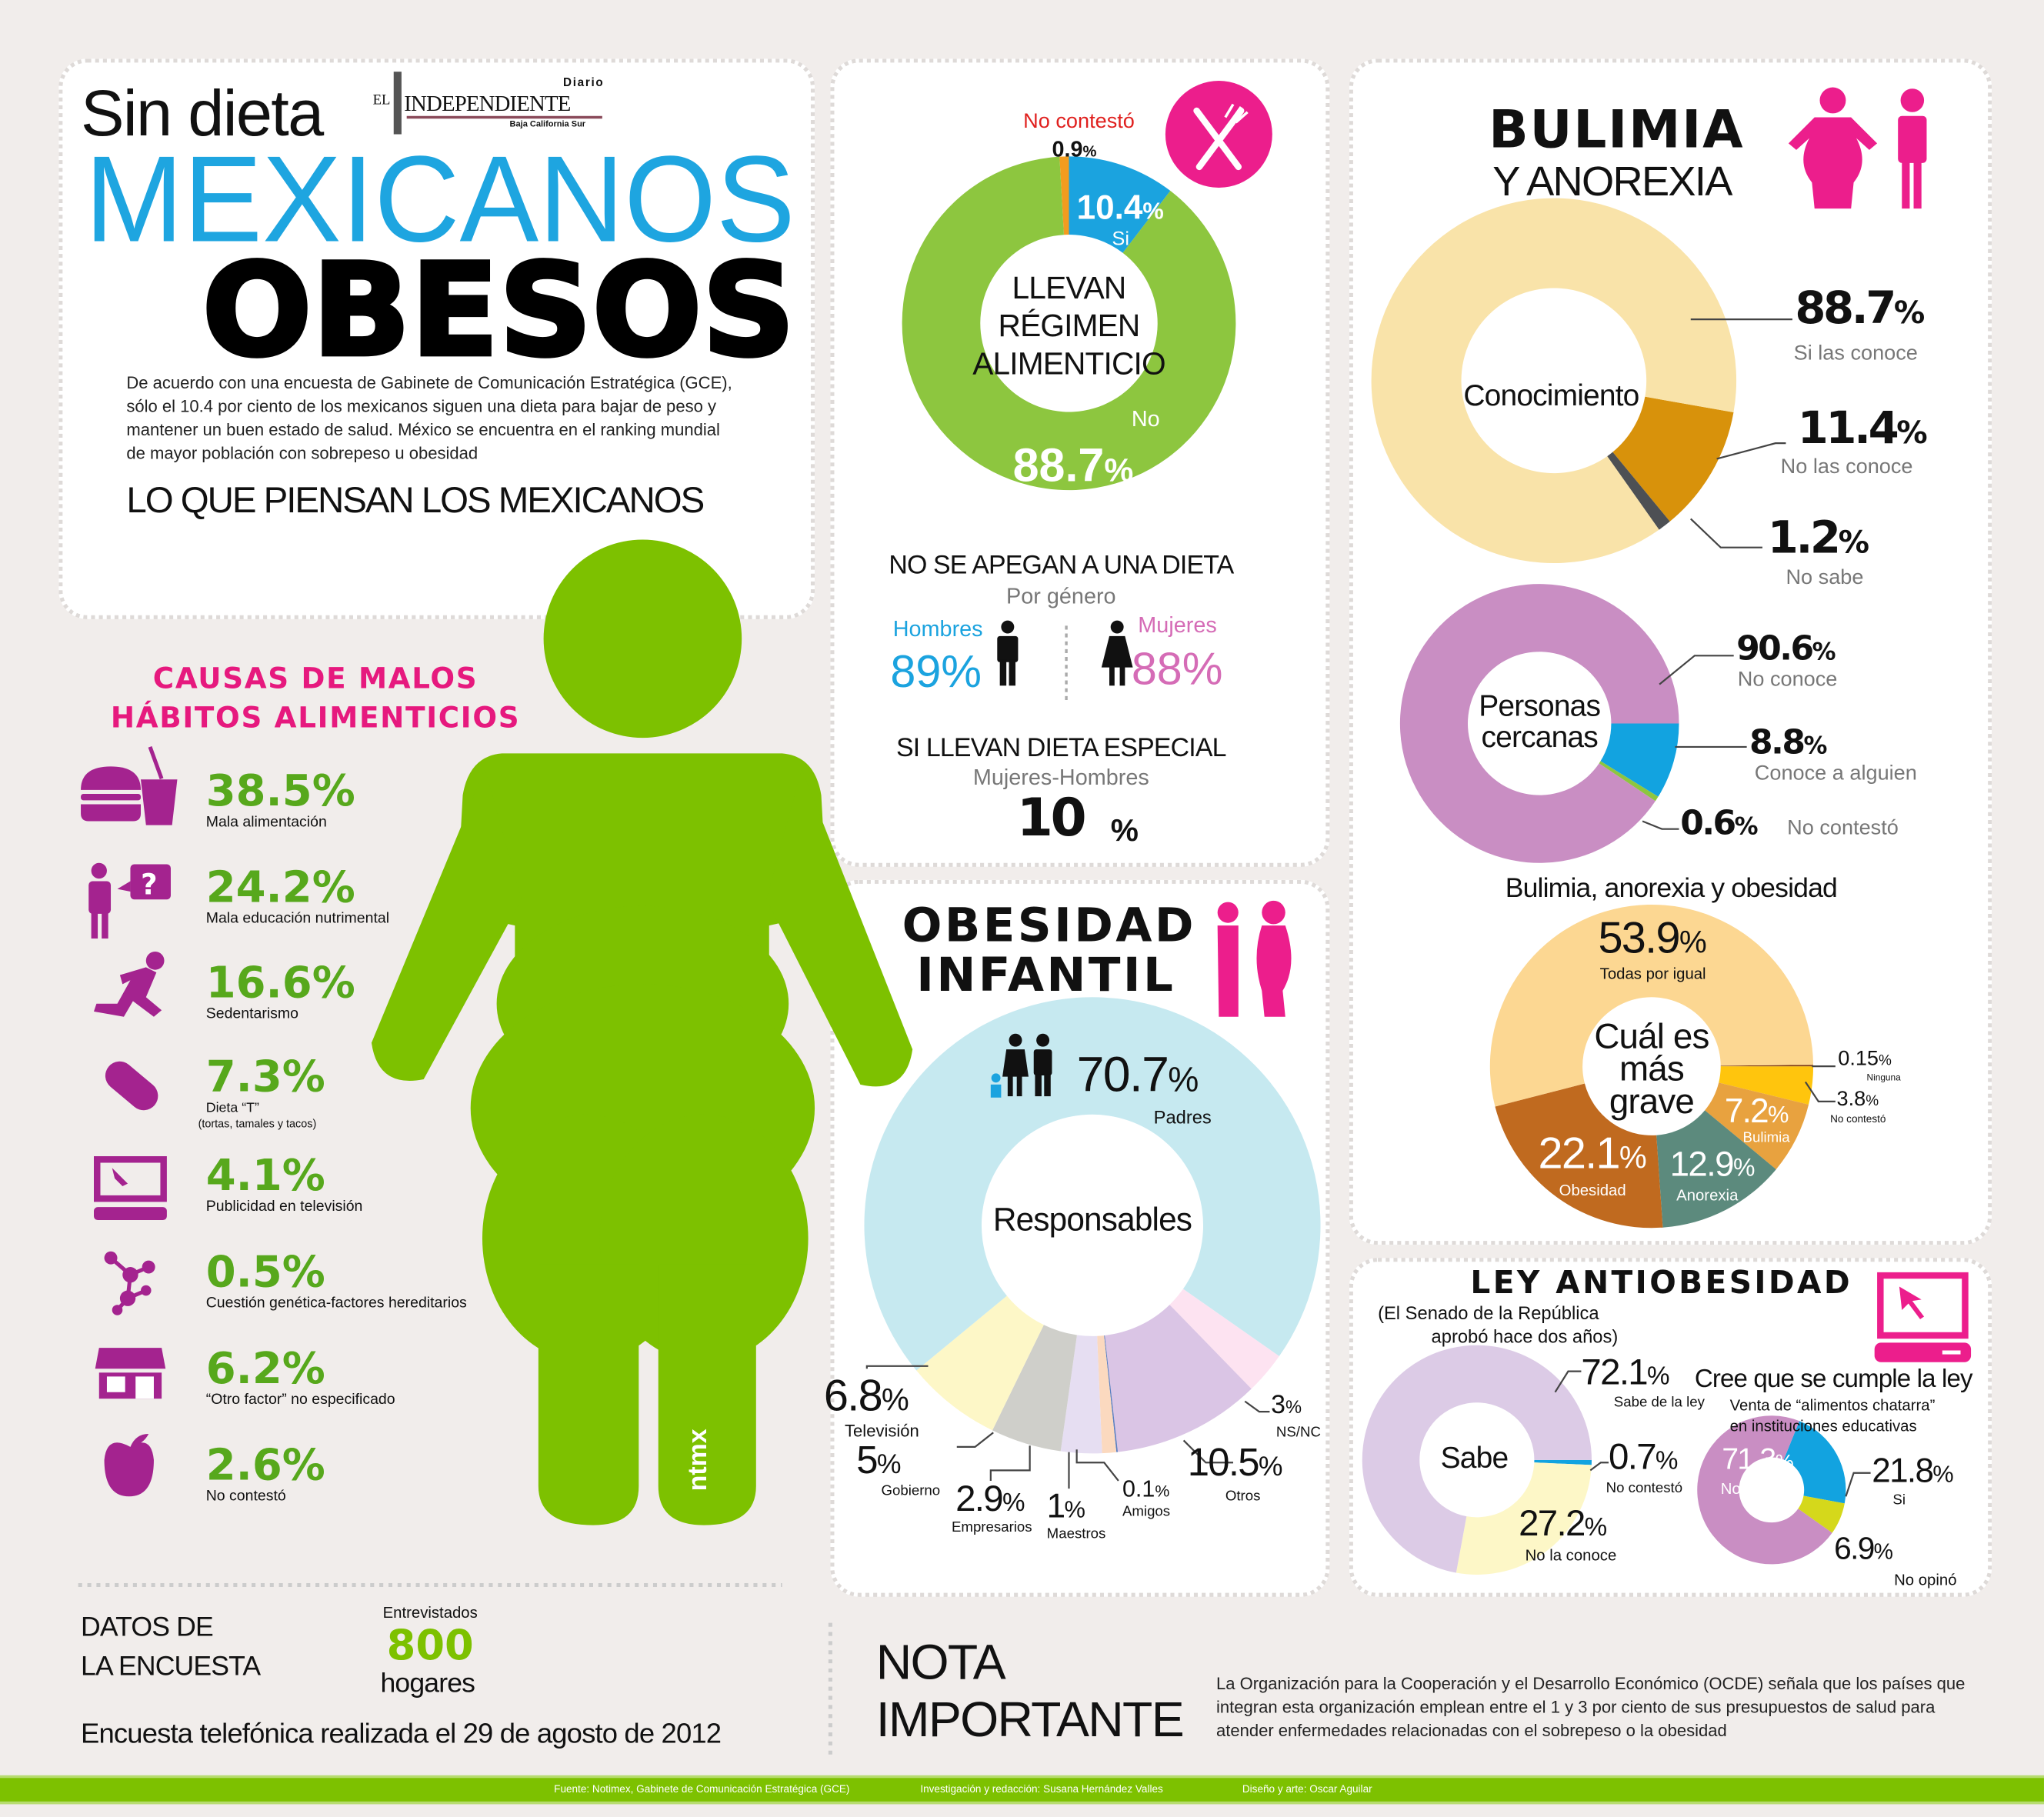 Image resolution: width=2044 pixels, height=1817 pixels. I want to click on law-subtitle-2: aprobó hace dos años), so click(1525, 1336).